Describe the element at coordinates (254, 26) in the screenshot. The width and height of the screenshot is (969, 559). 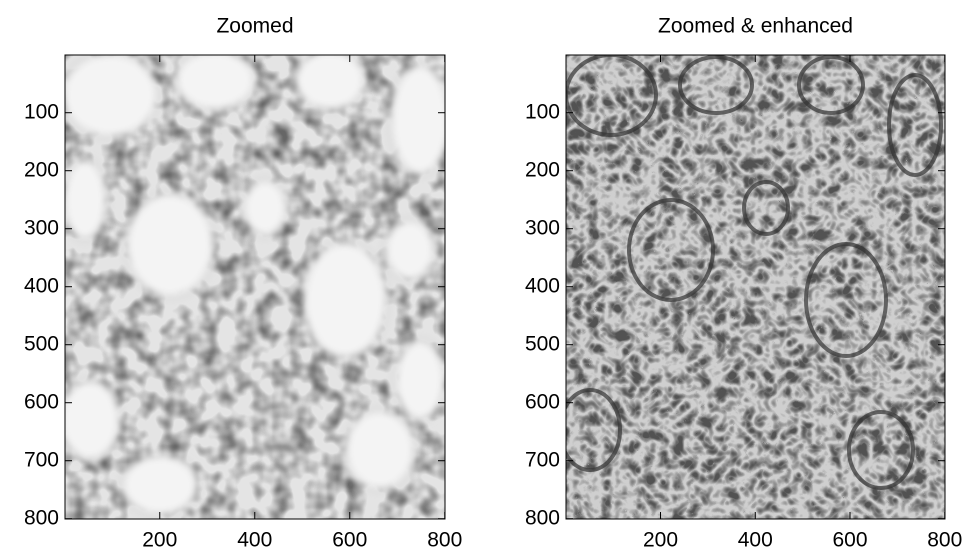
I see `axes-title: Zoomed` at that location.